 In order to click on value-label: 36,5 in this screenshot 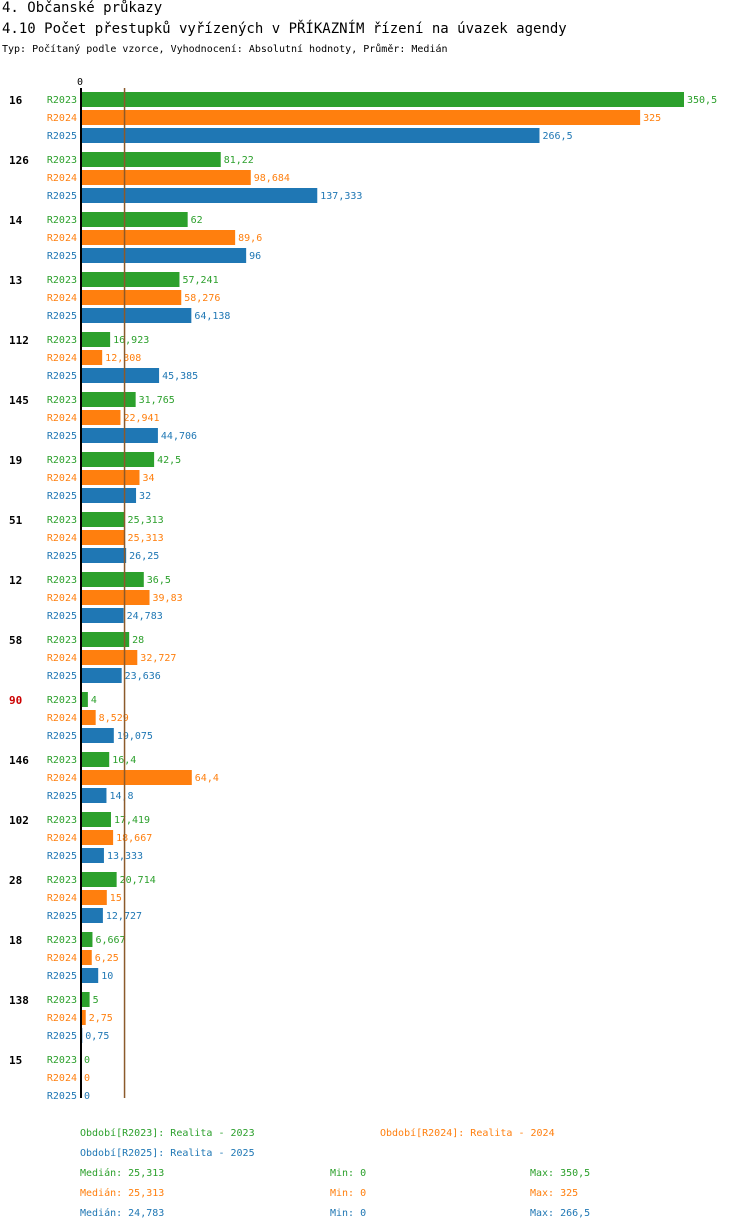, I will do `click(159, 580)`.